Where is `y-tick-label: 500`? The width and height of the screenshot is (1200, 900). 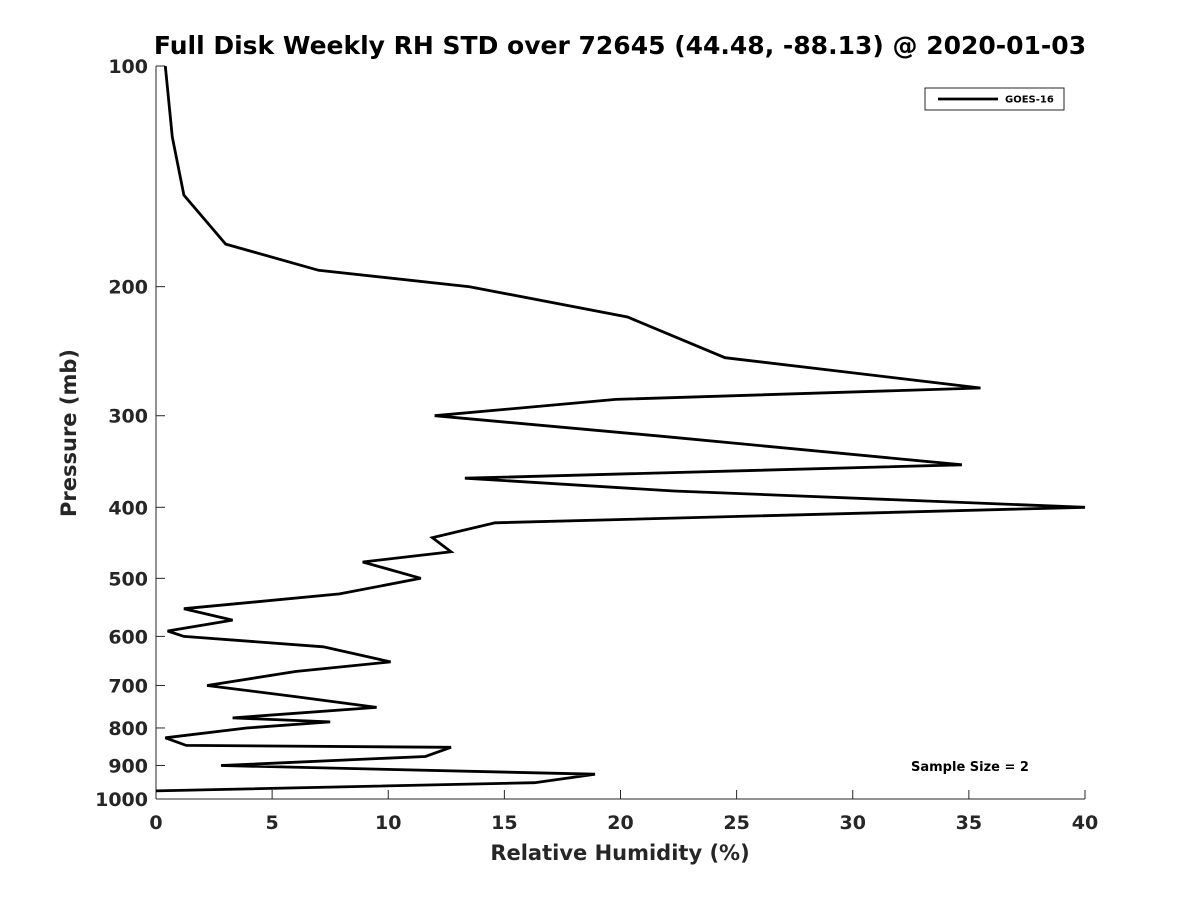
y-tick-label: 500 is located at coordinates (128, 579).